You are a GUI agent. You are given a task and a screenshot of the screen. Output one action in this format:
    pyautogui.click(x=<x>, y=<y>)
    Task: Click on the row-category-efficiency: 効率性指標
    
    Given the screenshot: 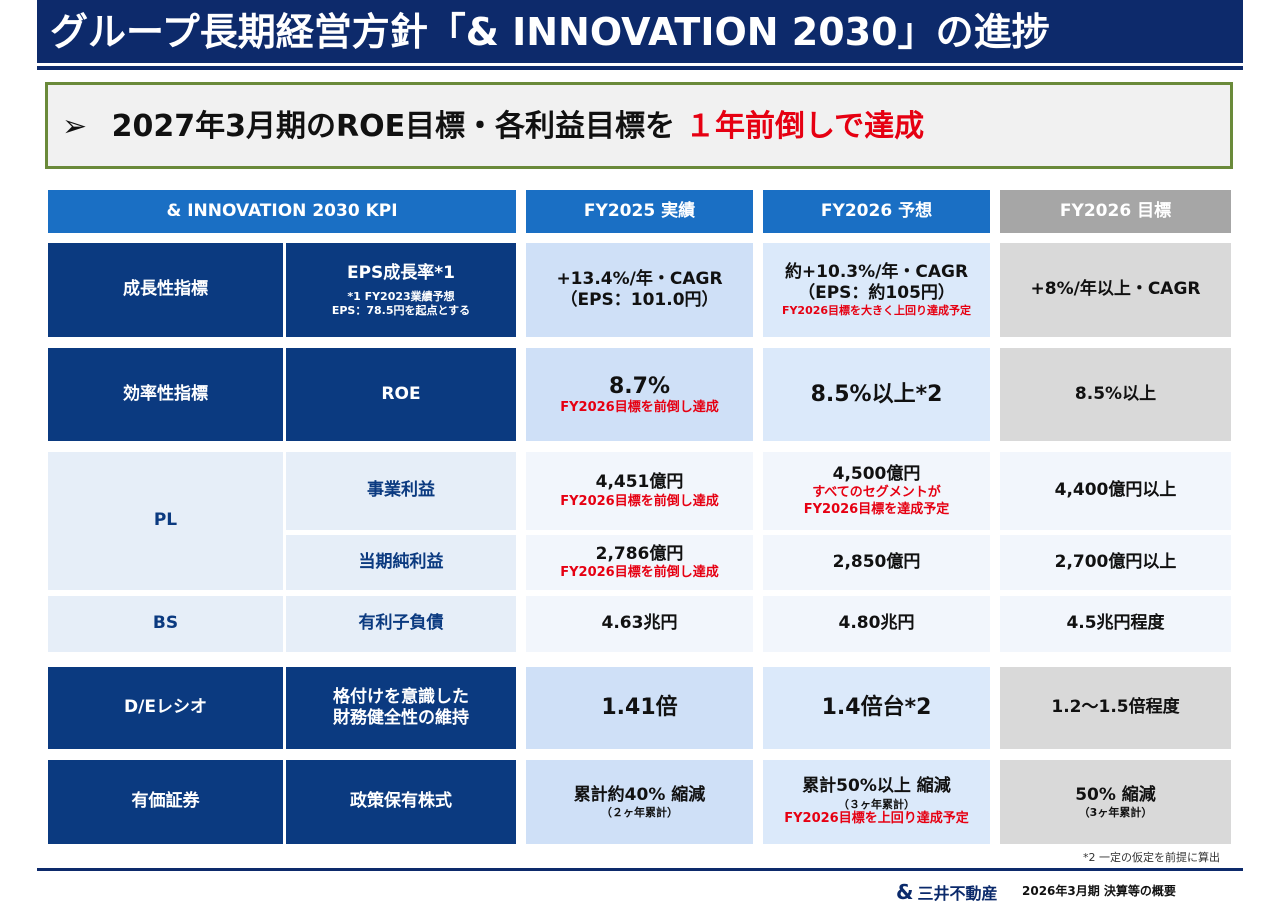 What is the action you would take?
    pyautogui.click(x=165, y=394)
    